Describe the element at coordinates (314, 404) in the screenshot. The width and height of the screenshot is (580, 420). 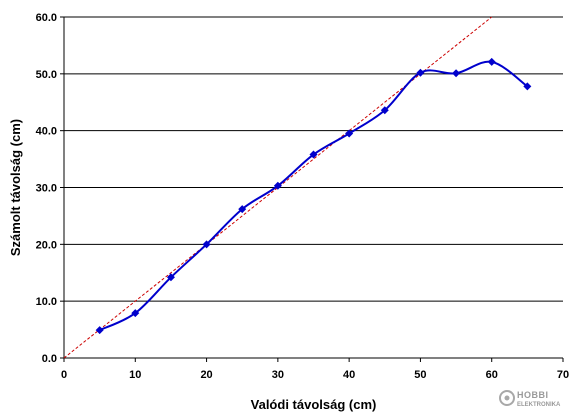
I see `x-axis-title: Valódi távolság (cm)` at that location.